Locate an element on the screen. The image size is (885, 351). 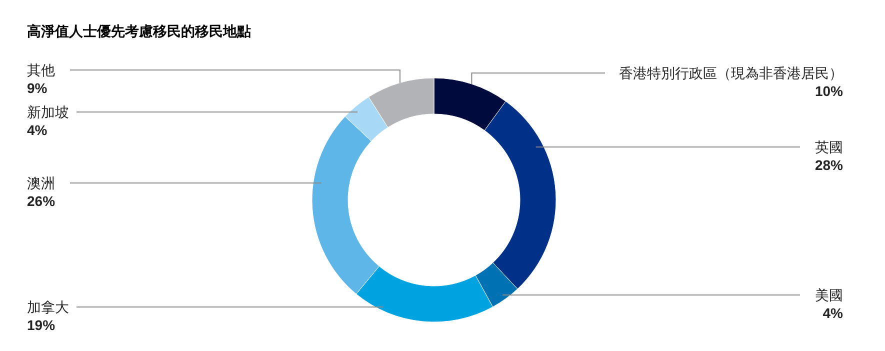
data-label: 19% is located at coordinates (41, 325).